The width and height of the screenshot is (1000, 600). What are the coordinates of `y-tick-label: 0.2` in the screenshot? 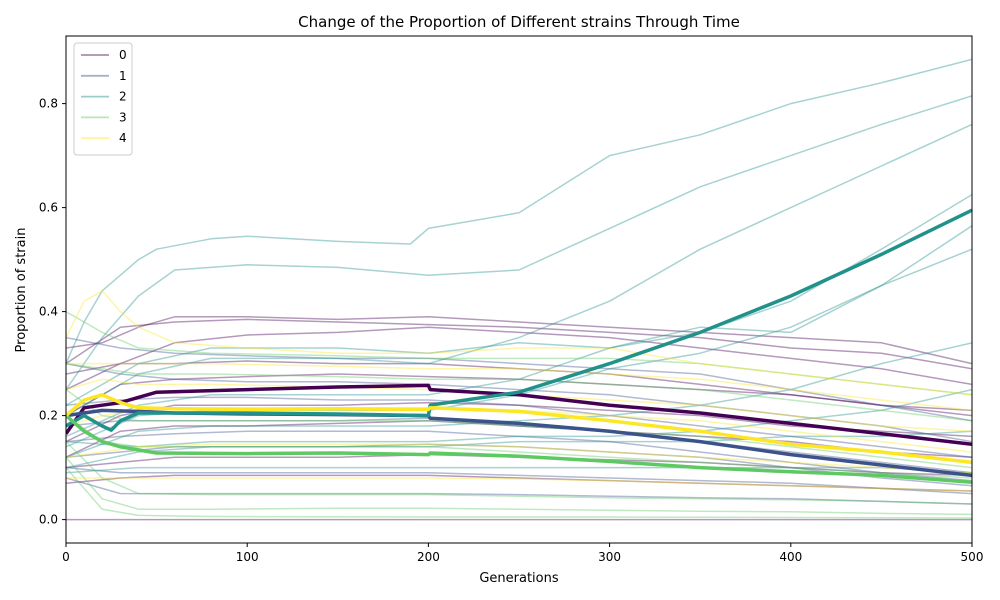 It's located at (48, 416).